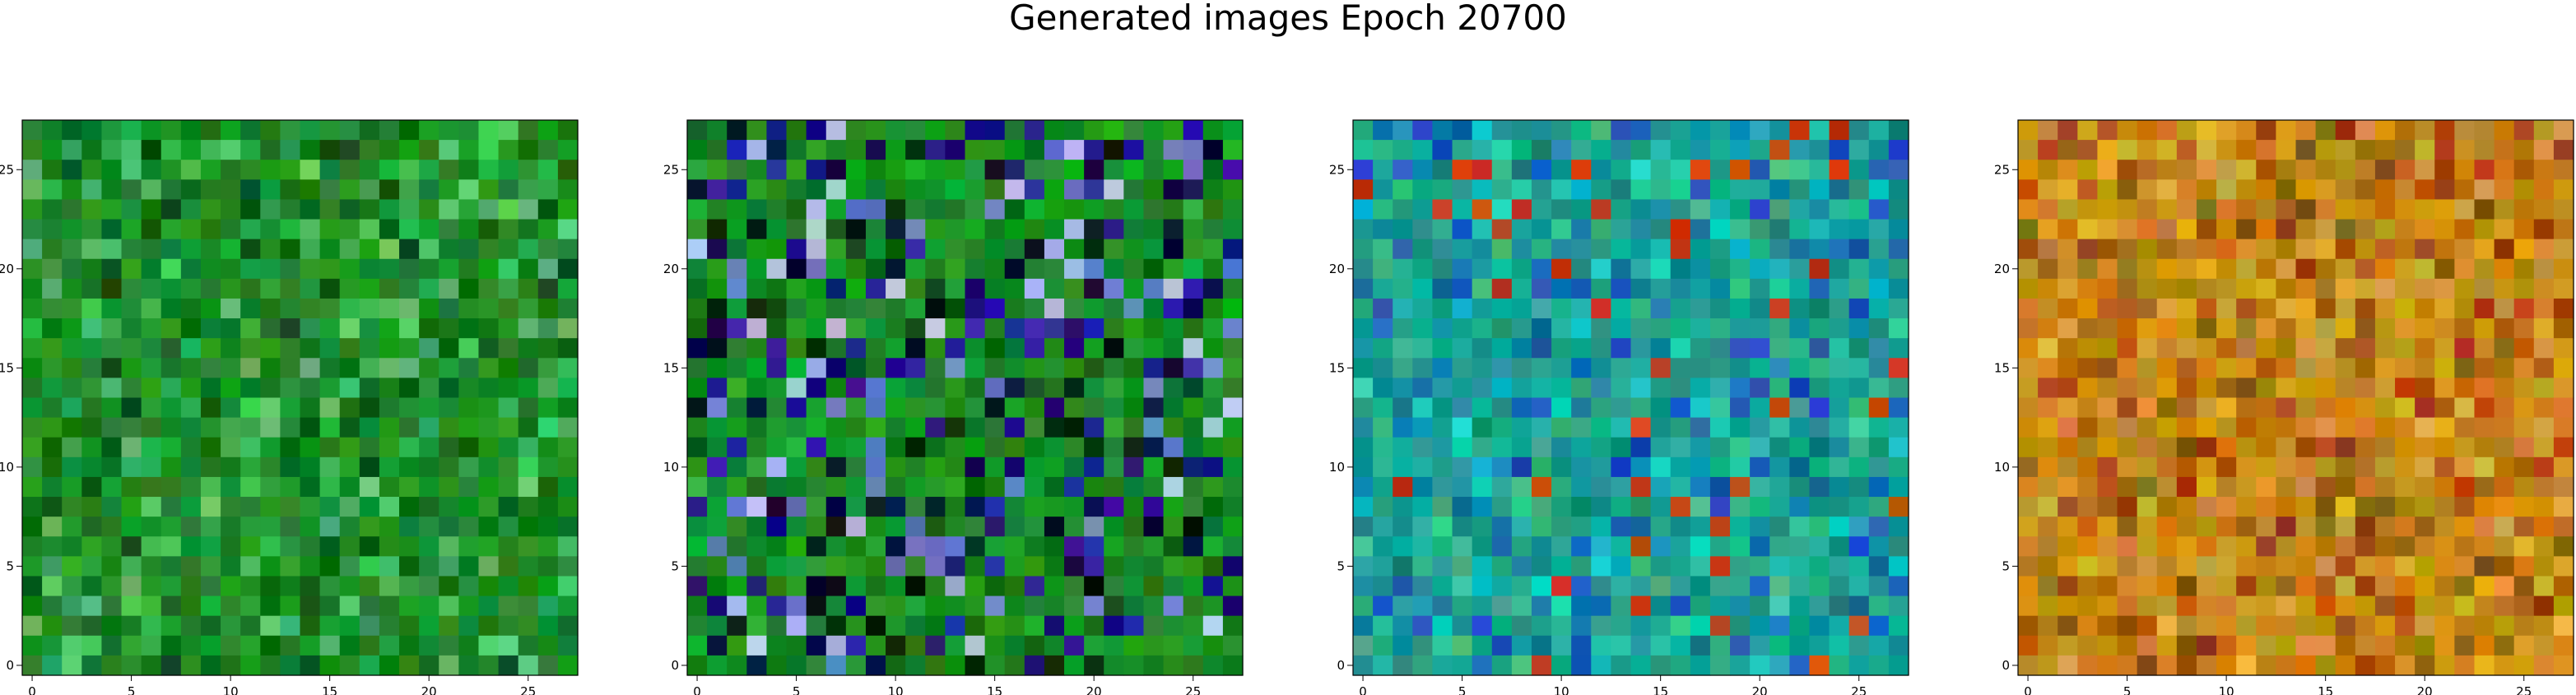 This screenshot has width=2576, height=695. What do you see at coordinates (231, 689) in the screenshot?
I see `x-tick-label: 10` at bounding box center [231, 689].